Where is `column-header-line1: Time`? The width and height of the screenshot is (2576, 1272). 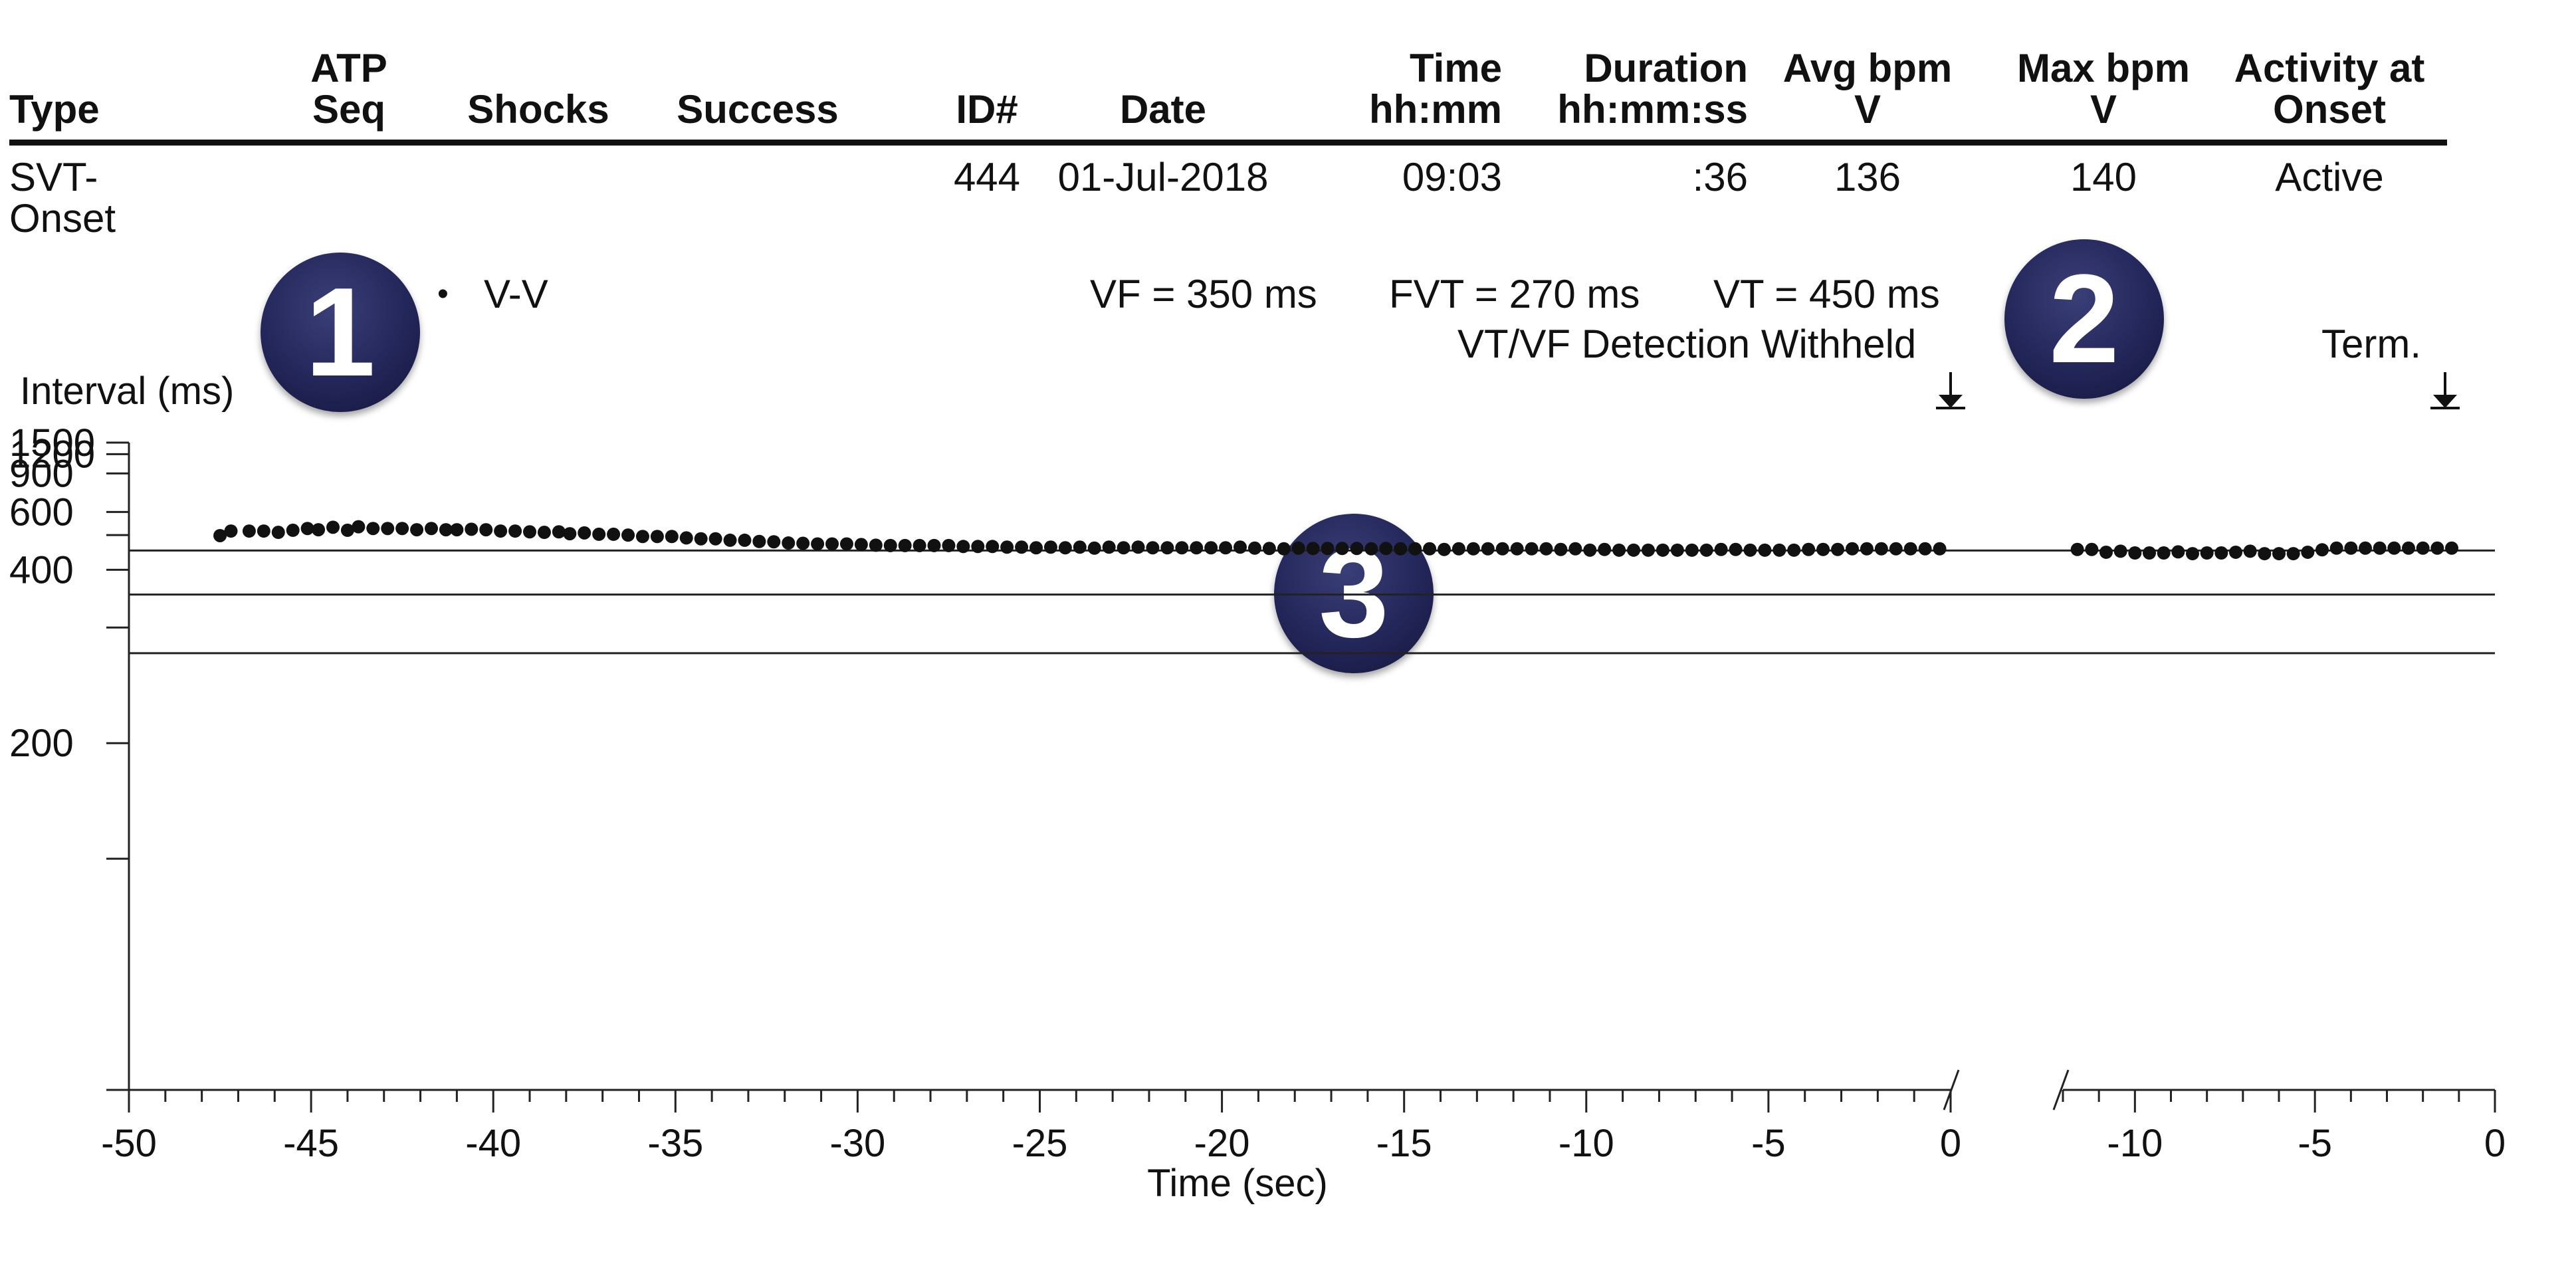
column-header-line1: Time is located at coordinates (1456, 68).